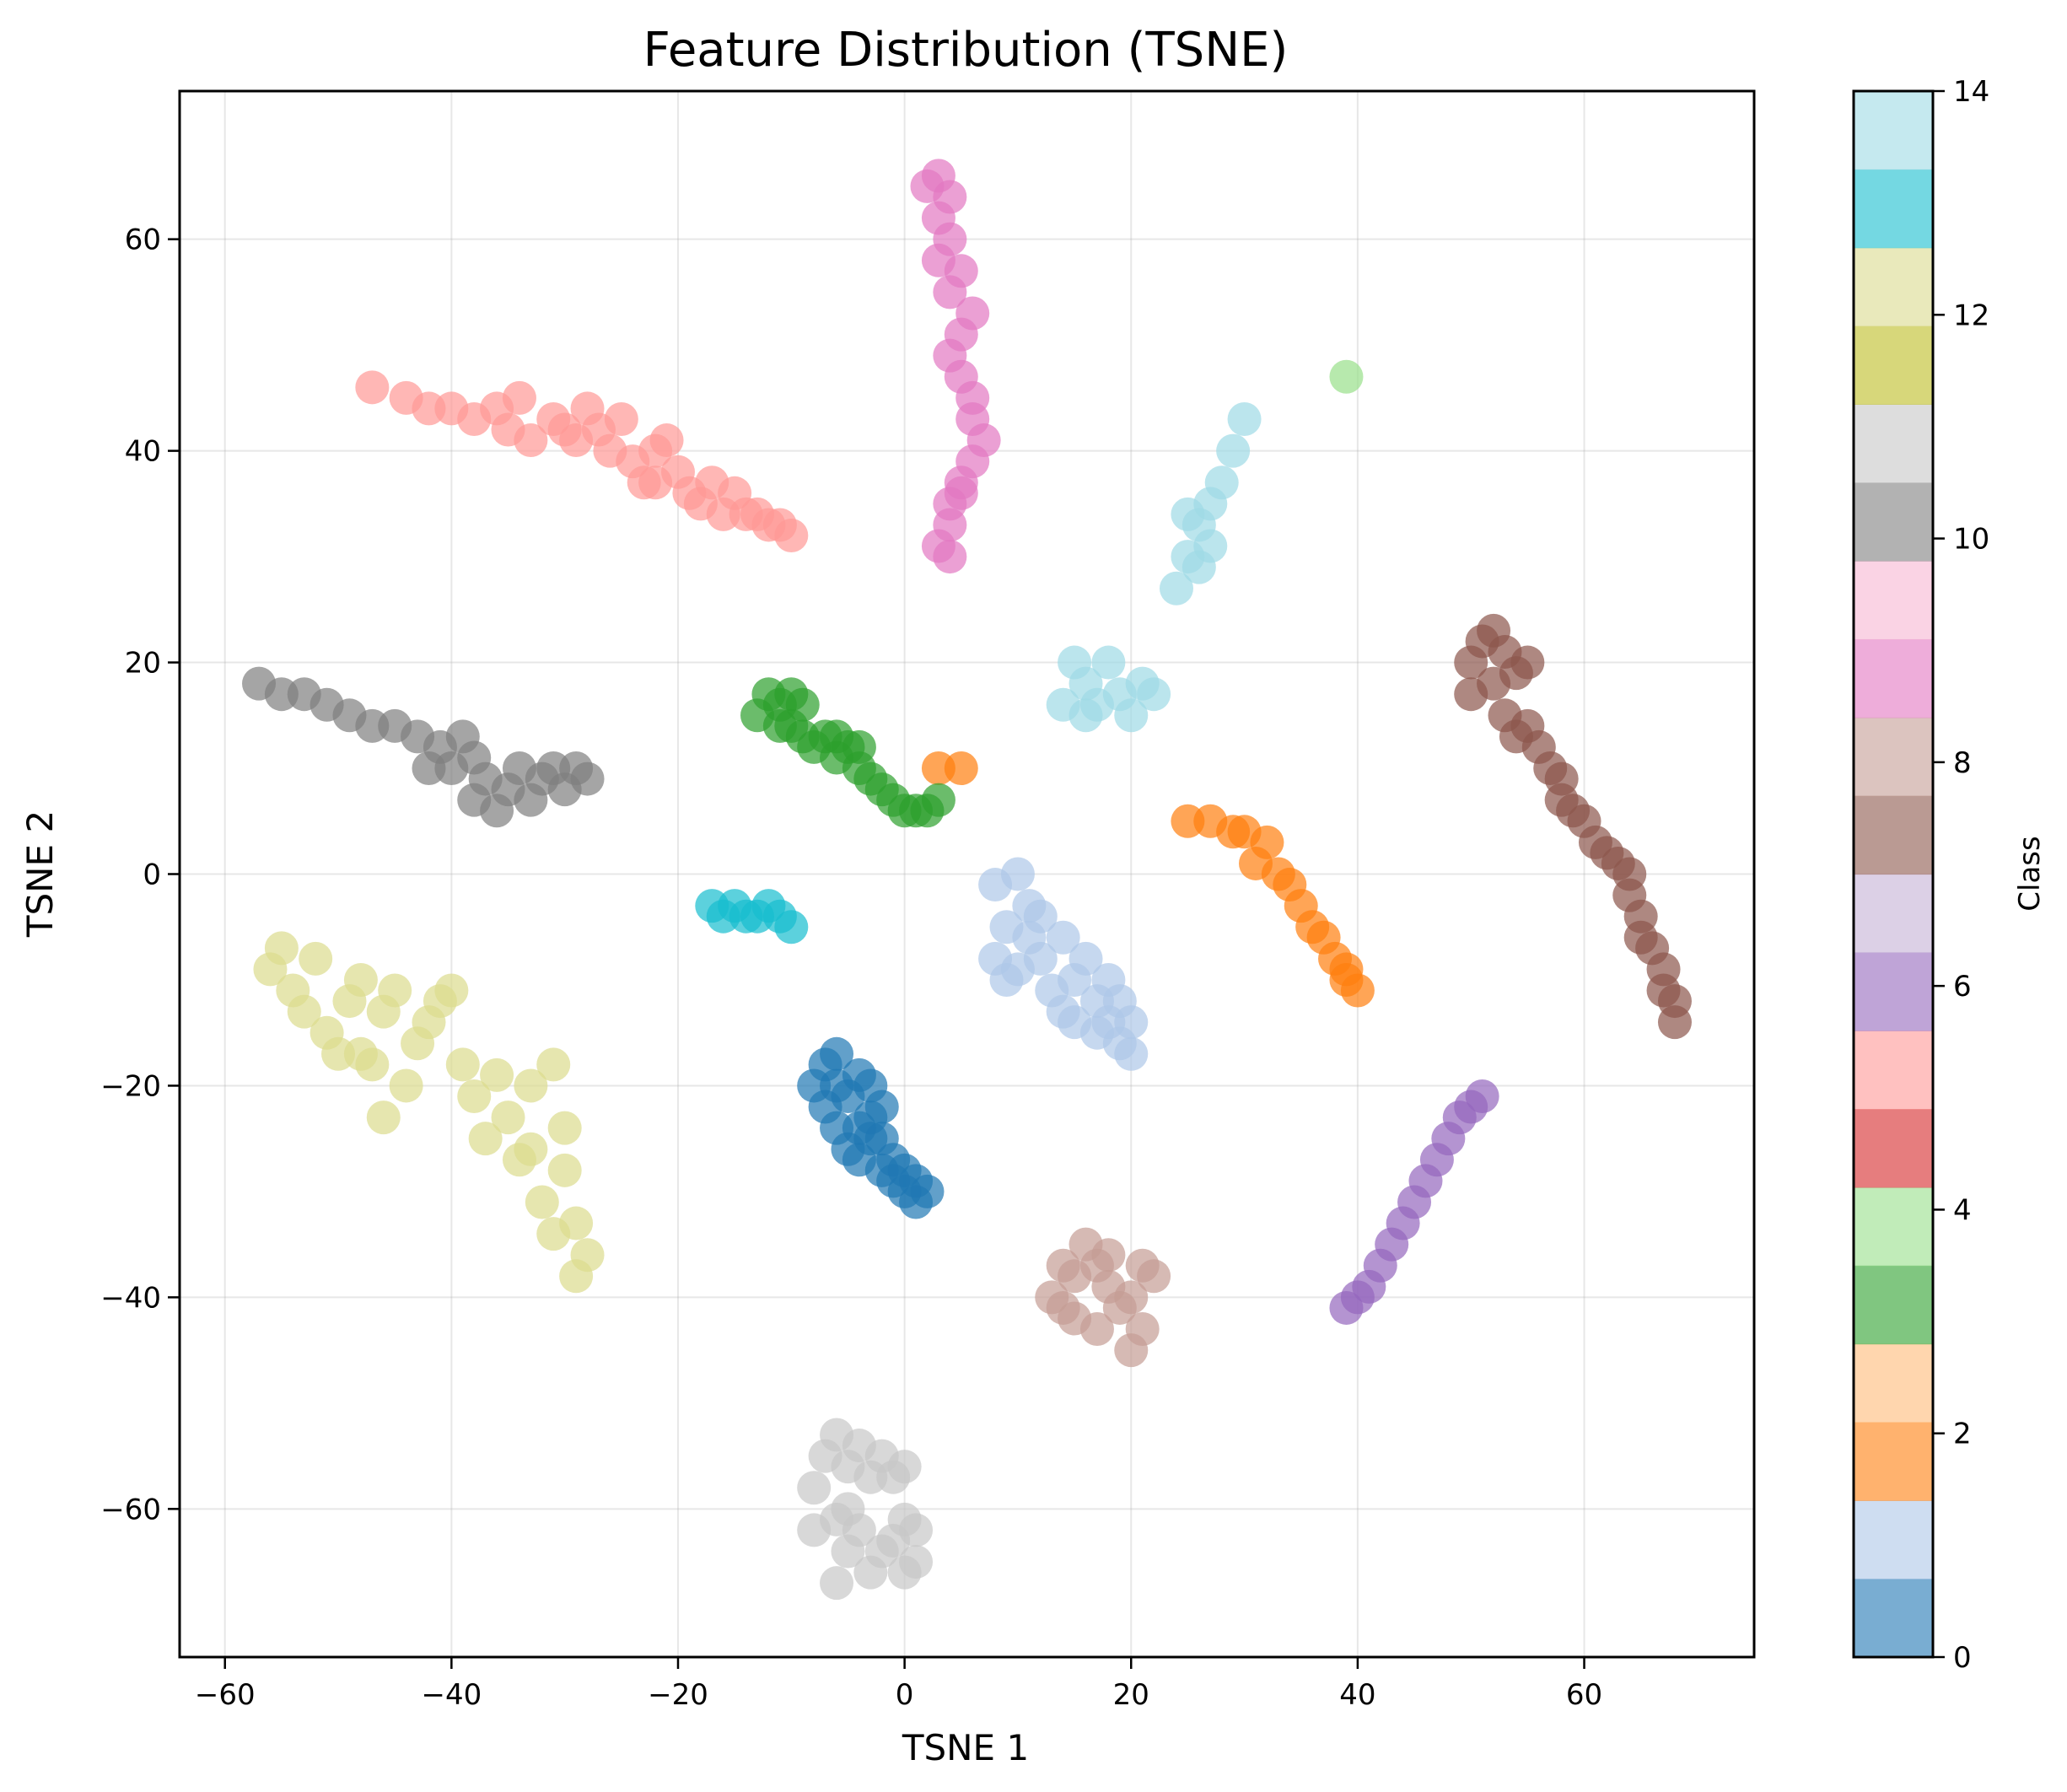 This screenshot has height=1792, width=2067. Describe the element at coordinates (143, 452) in the screenshot. I see `y-tick-label: 40` at that location.